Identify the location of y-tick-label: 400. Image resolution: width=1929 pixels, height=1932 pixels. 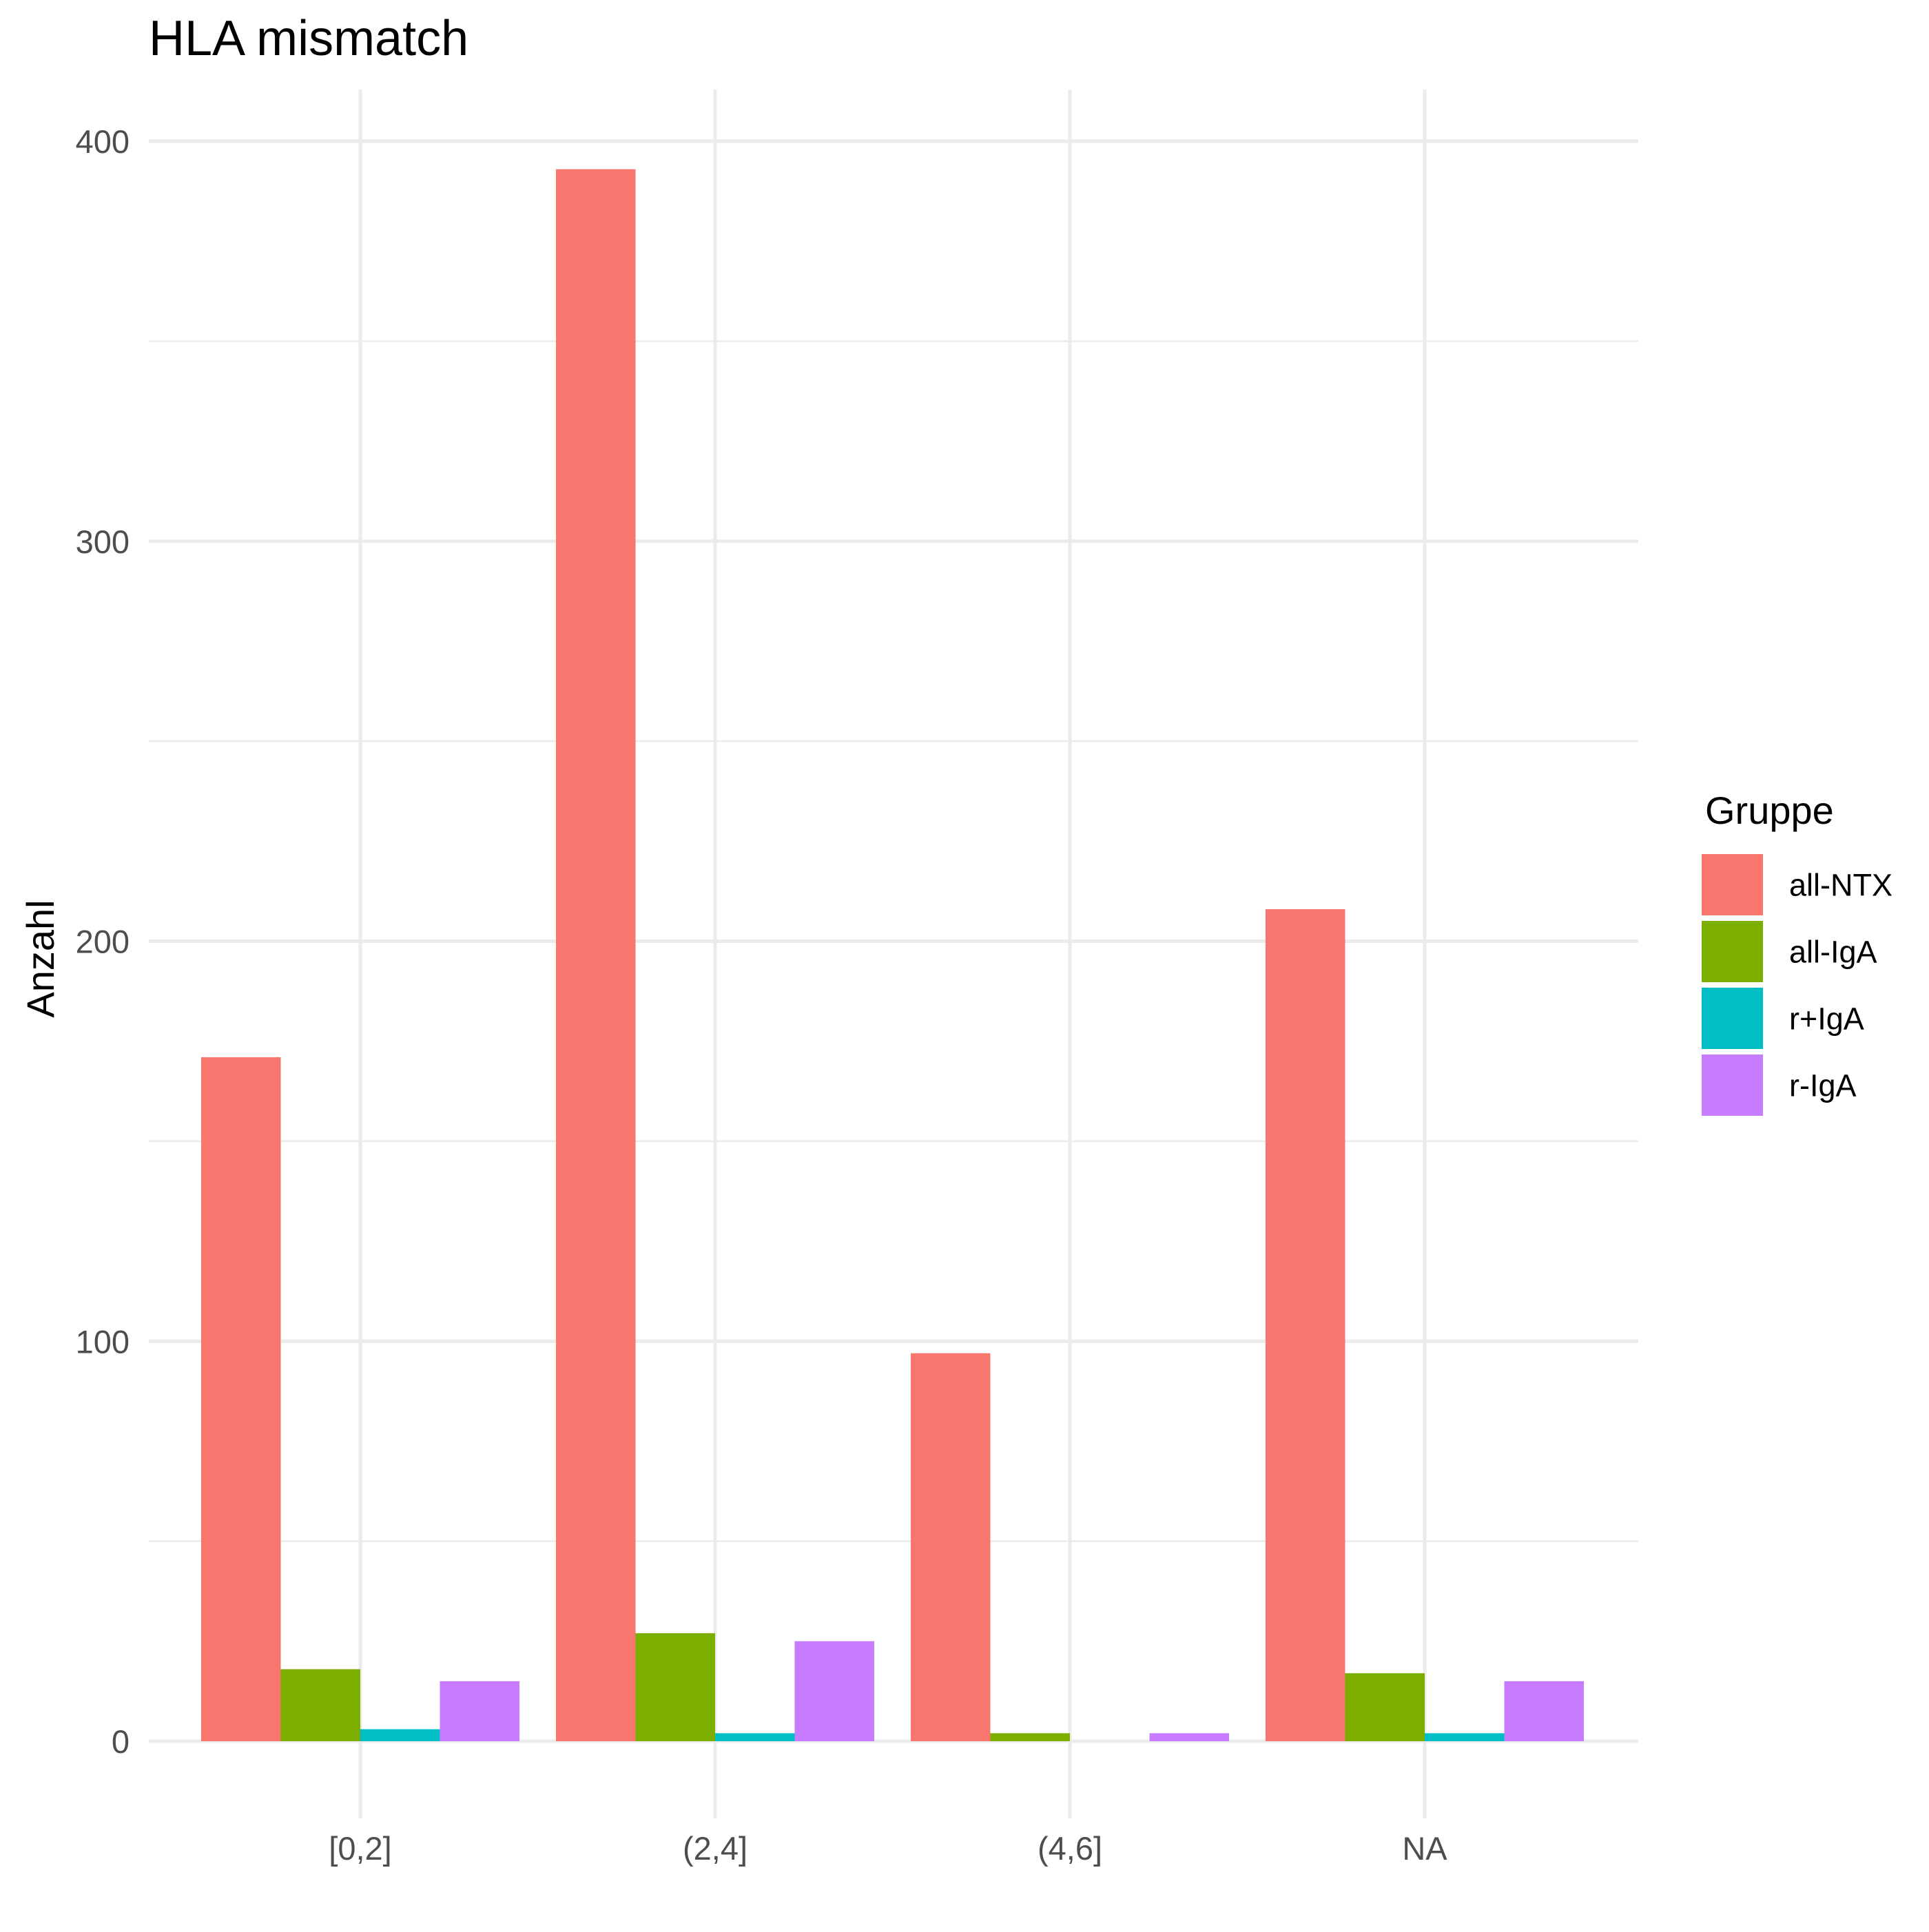
(103, 141).